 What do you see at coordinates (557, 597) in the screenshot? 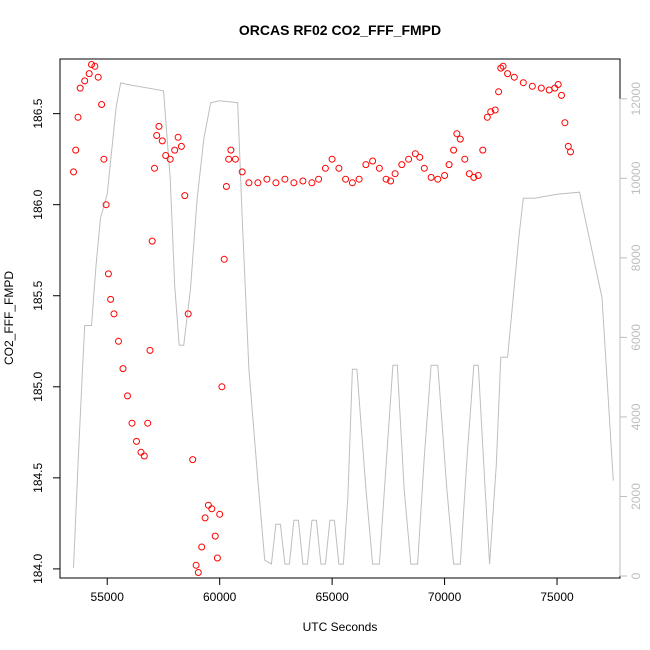
I see `x-tick-label: 75000` at bounding box center [557, 597].